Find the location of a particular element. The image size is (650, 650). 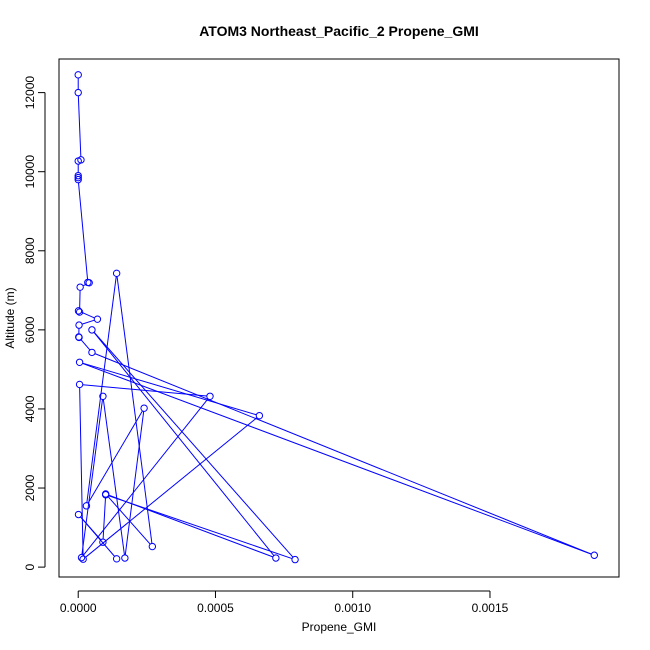

x-axis-label: Propene_GMI is located at coordinates (339, 627).